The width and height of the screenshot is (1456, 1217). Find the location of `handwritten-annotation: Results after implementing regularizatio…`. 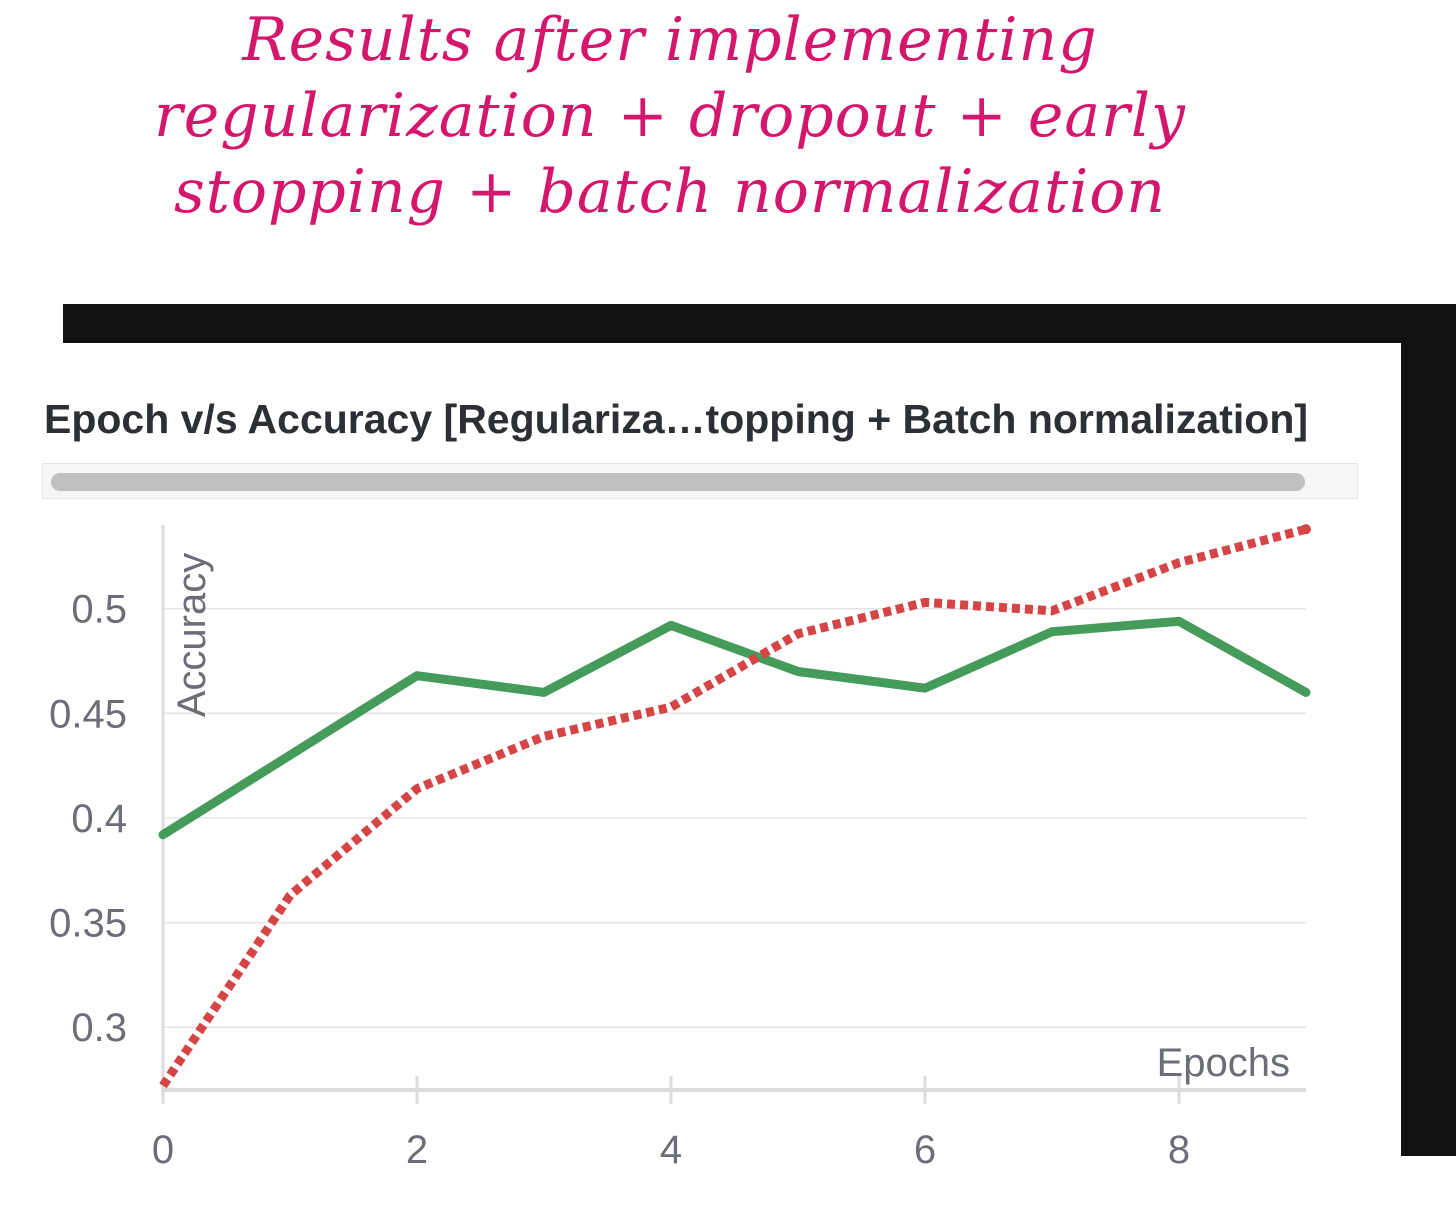

handwritten-annotation: Results after implementing regularizatio… is located at coordinates (670, 116).